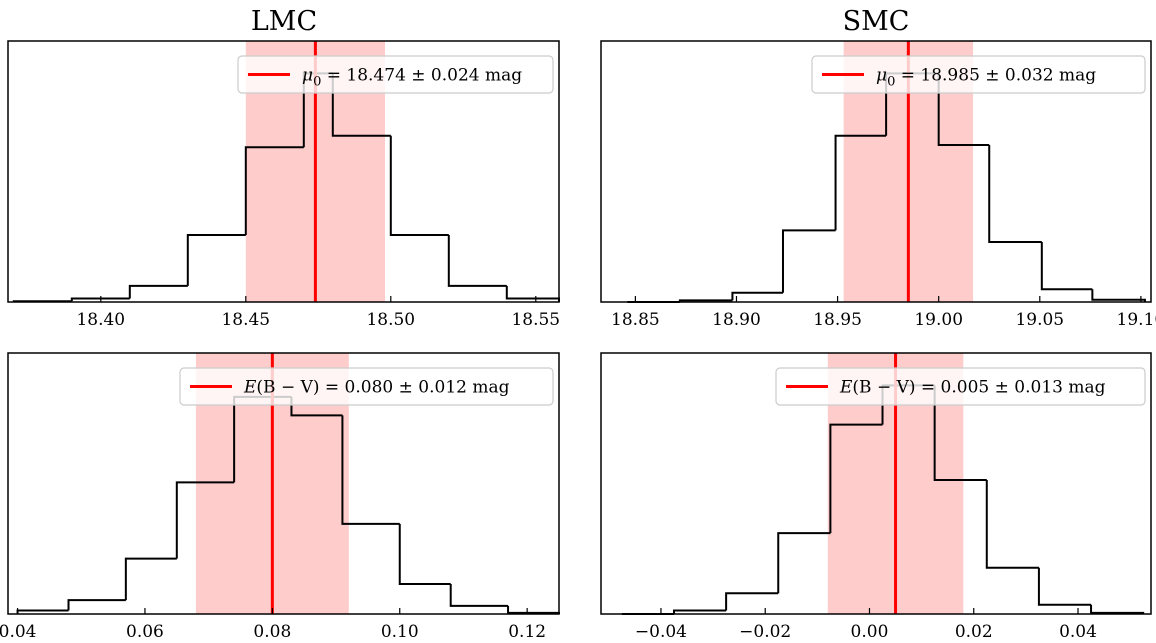 The width and height of the screenshot is (1156, 643). What do you see at coordinates (535, 320) in the screenshot?
I see `x-tick-label: 18.55` at bounding box center [535, 320].